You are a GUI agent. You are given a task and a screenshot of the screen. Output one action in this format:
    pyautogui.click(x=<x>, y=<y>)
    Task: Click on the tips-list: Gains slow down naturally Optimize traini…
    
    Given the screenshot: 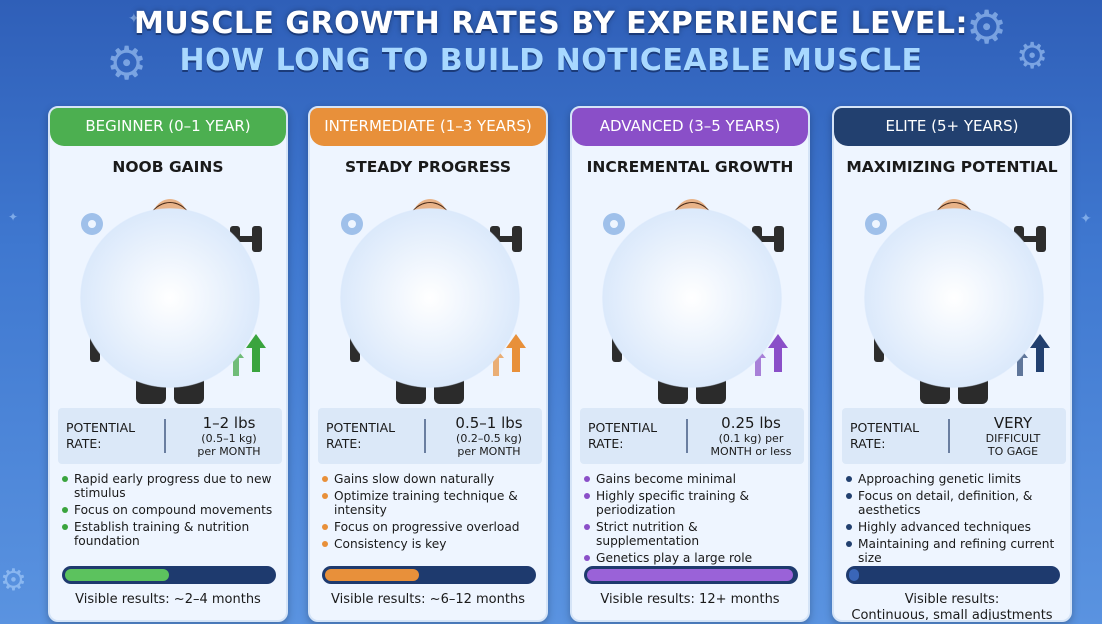 What is the action you would take?
    pyautogui.click(x=432, y=513)
    